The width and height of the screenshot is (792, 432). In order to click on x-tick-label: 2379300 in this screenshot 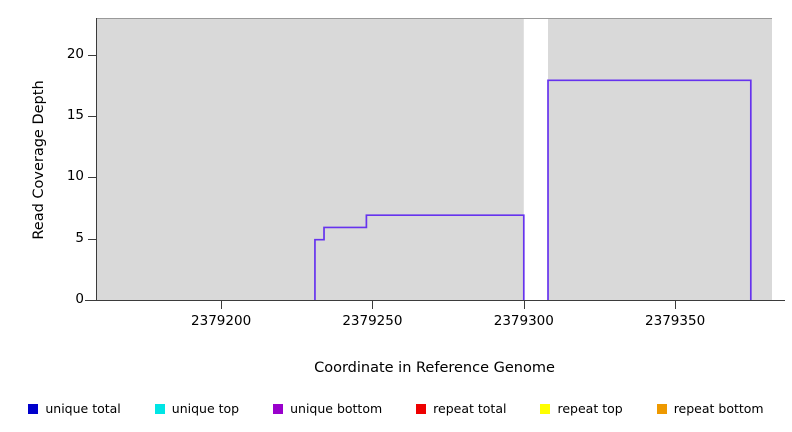, I will do `click(523, 321)`.